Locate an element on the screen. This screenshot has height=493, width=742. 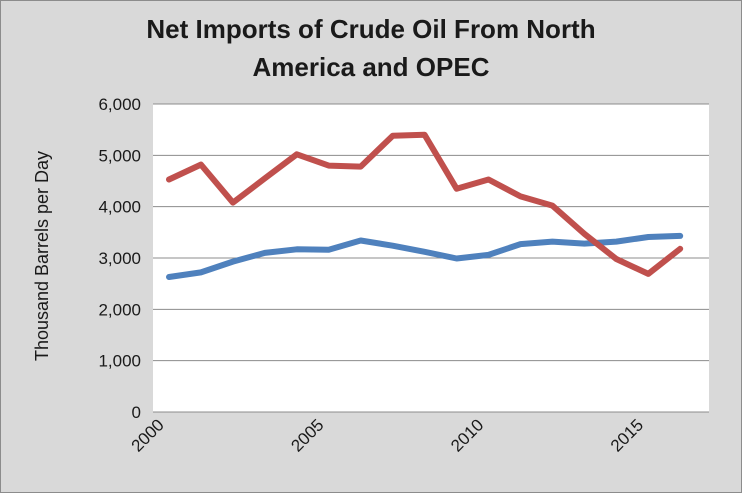
x-tick-label: 2005 is located at coordinates (307, 435).